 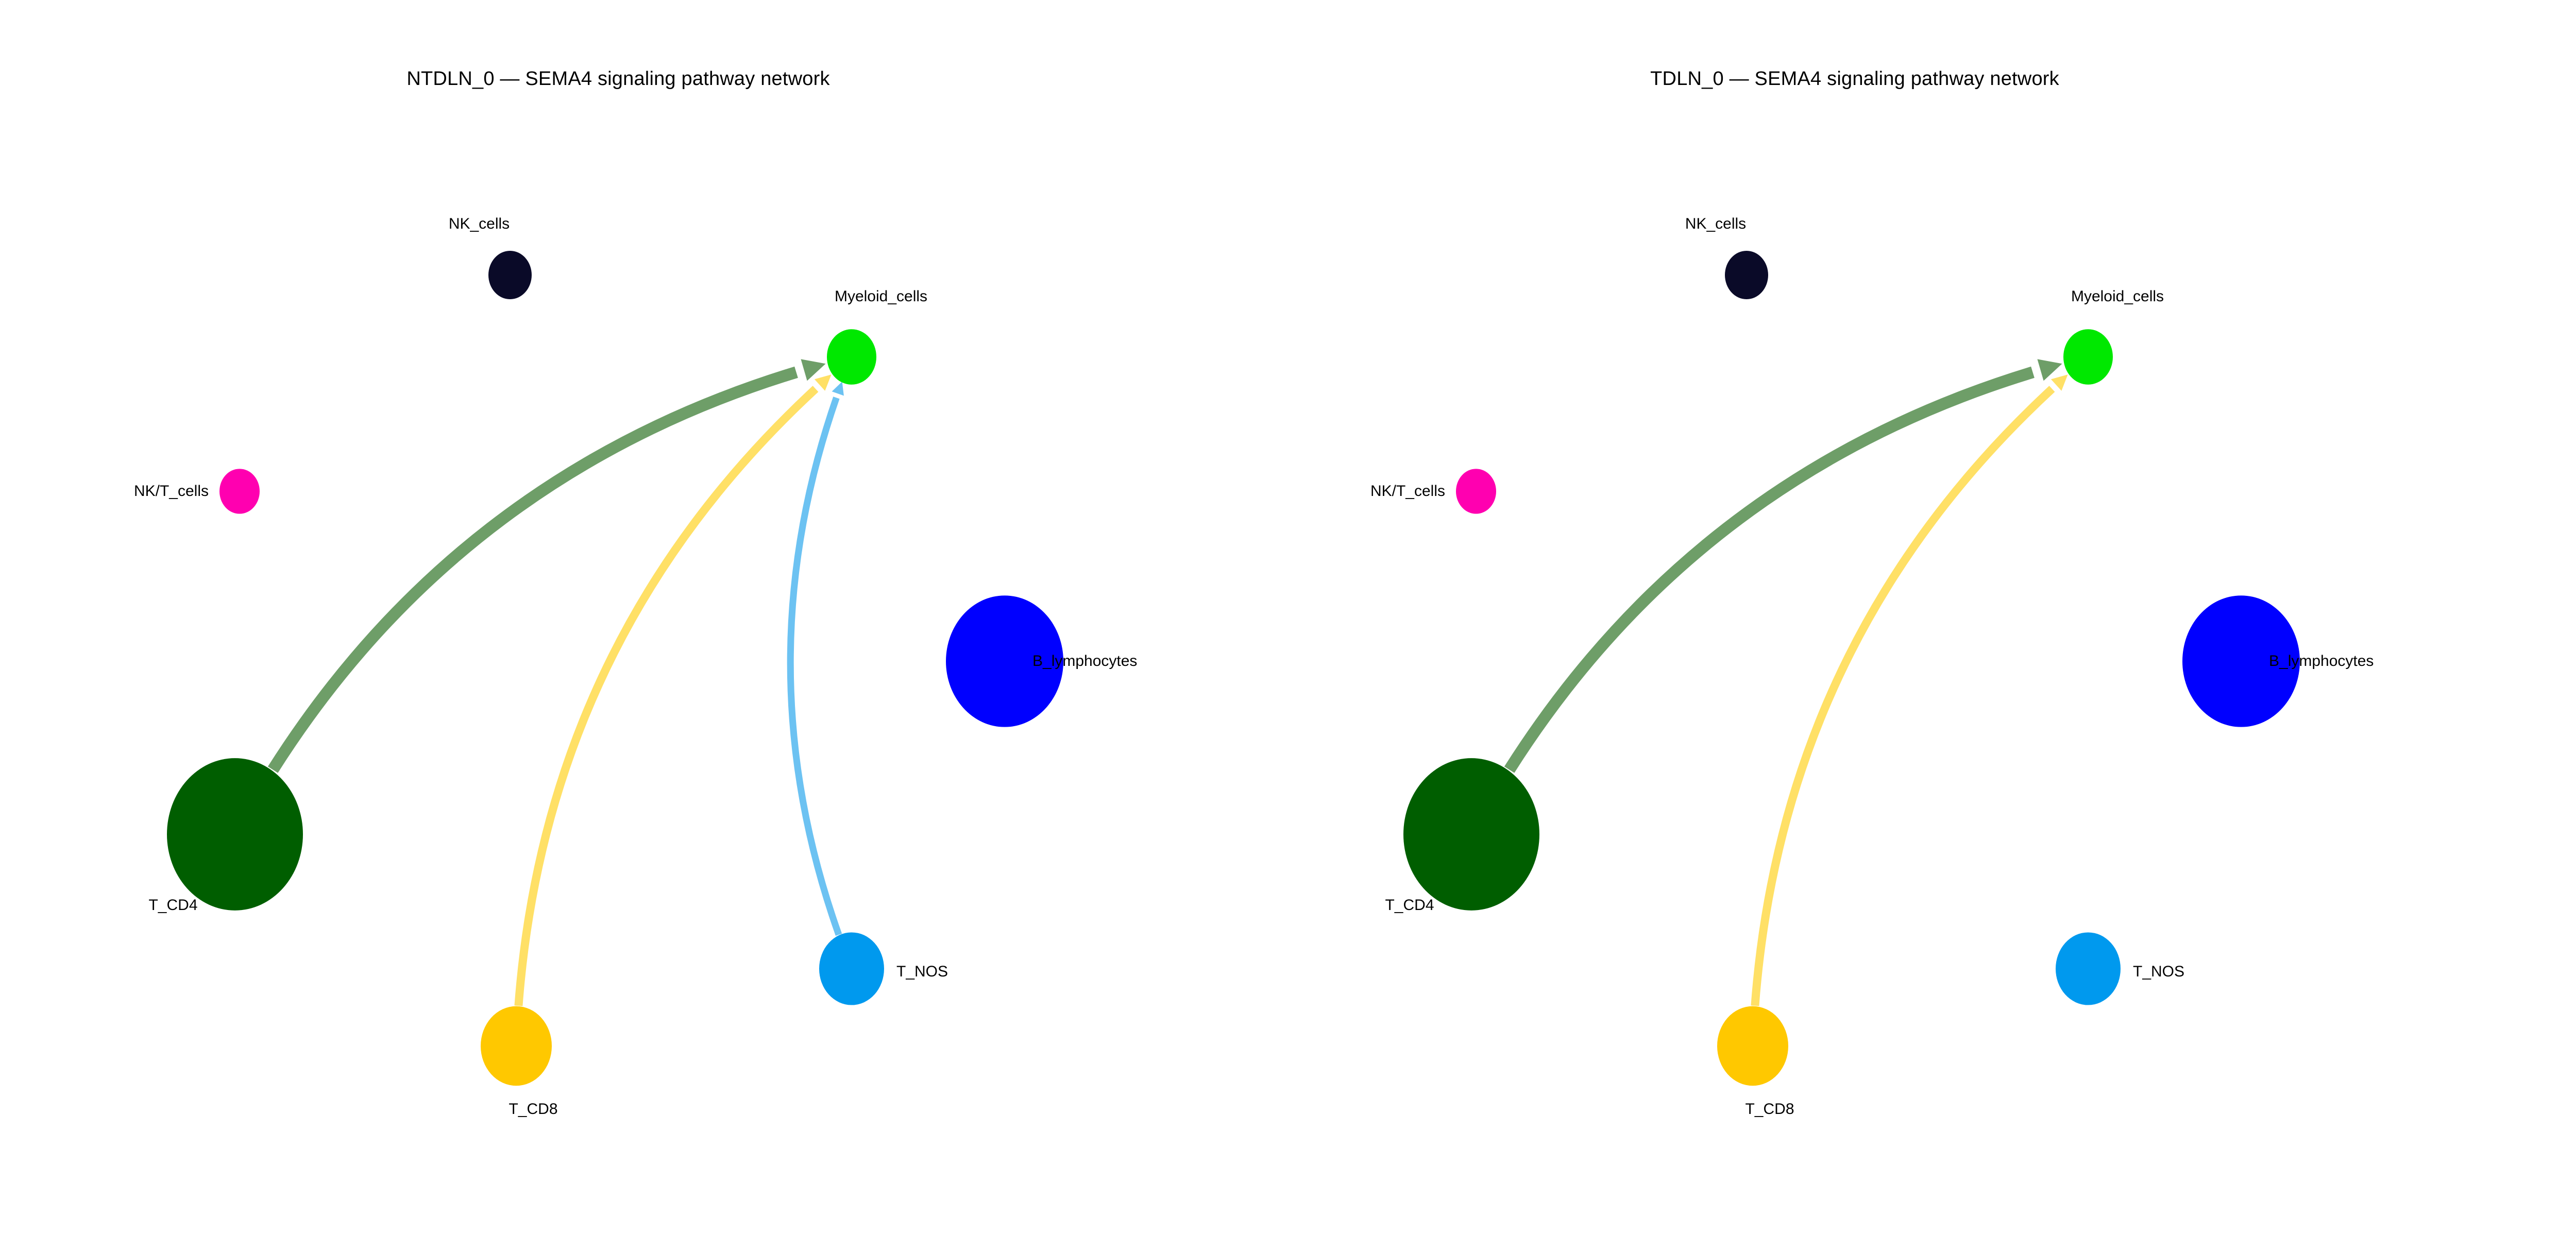 I want to click on panel-title: TDLN_0 — SEMA4 signaling pathway network, so click(x=1854, y=79).